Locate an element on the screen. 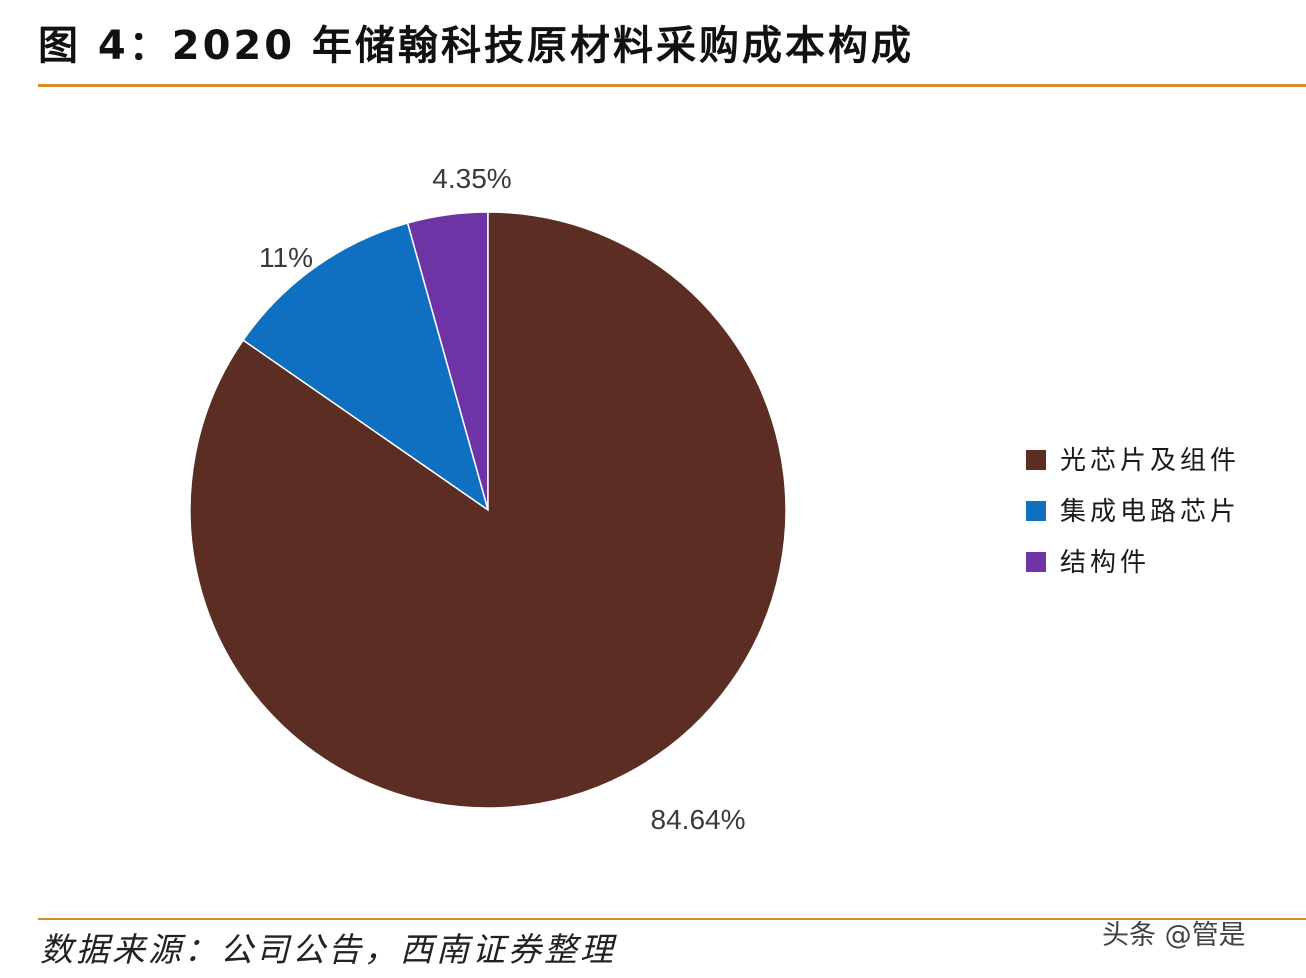  data-label-2: 11% is located at coordinates (286, 257).